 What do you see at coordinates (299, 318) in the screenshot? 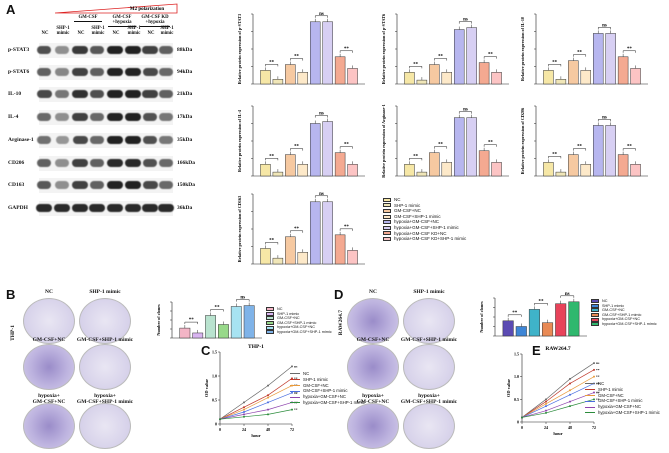
I see `legend-item: GM-CSF+NC` at bounding box center [299, 318].